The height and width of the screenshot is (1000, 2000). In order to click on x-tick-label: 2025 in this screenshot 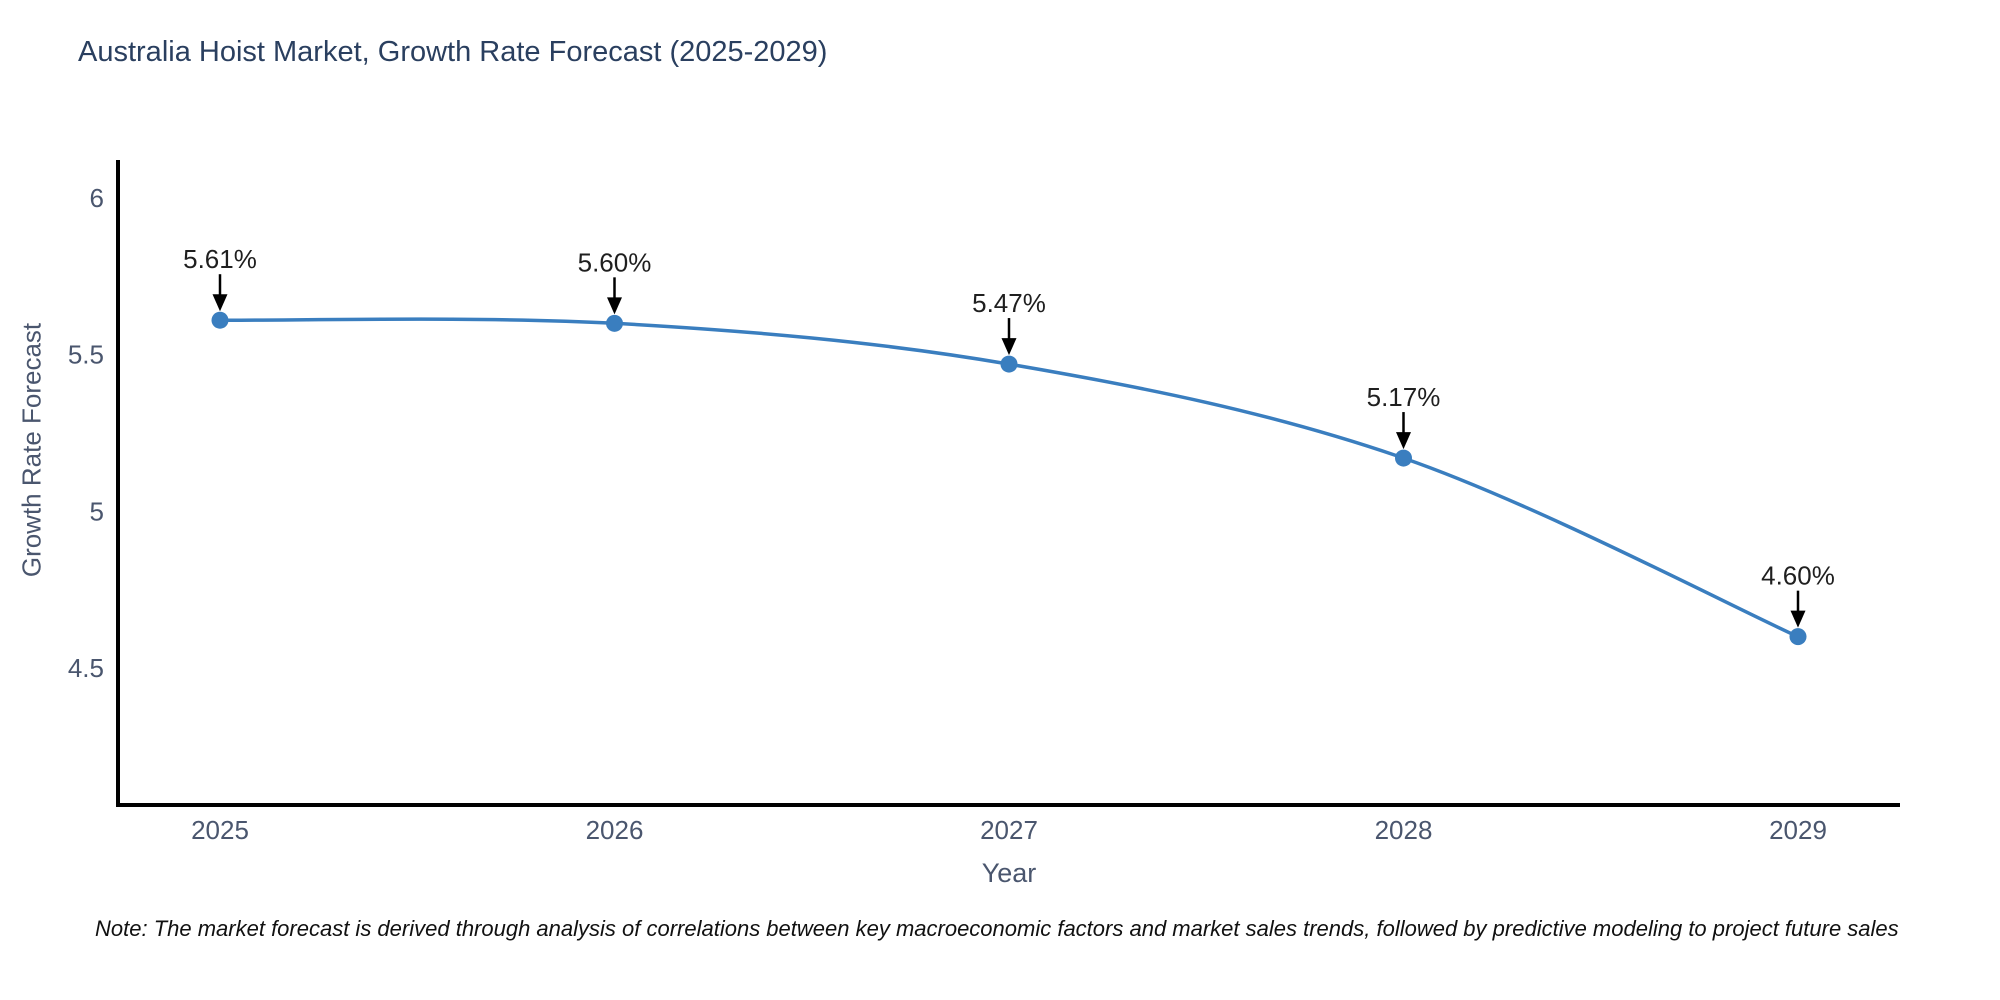, I will do `click(220, 830)`.